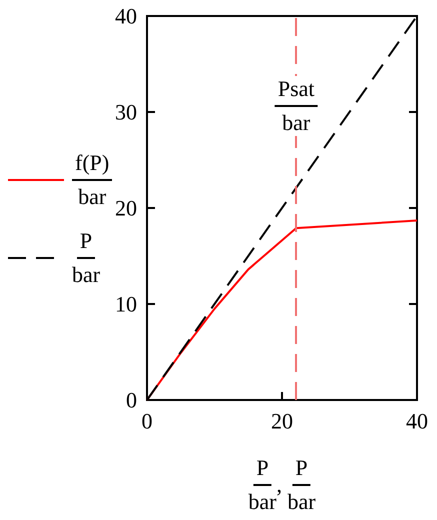 This screenshot has width=437, height=520. Describe the element at coordinates (296, 106) in the screenshot. I see `ref-line-label: Psat bar` at that location.